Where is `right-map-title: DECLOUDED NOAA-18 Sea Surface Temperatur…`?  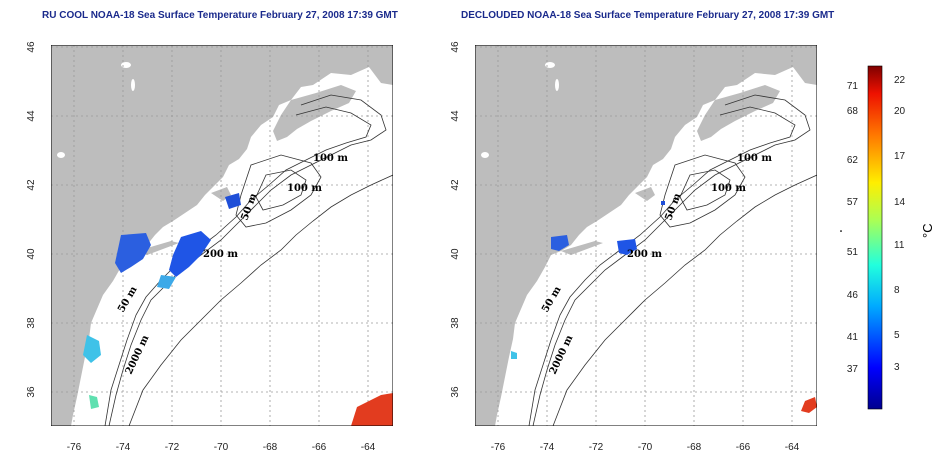 right-map-title: DECLOUDED NOAA-18 Sea Surface Temperatur… is located at coordinates (648, 15).